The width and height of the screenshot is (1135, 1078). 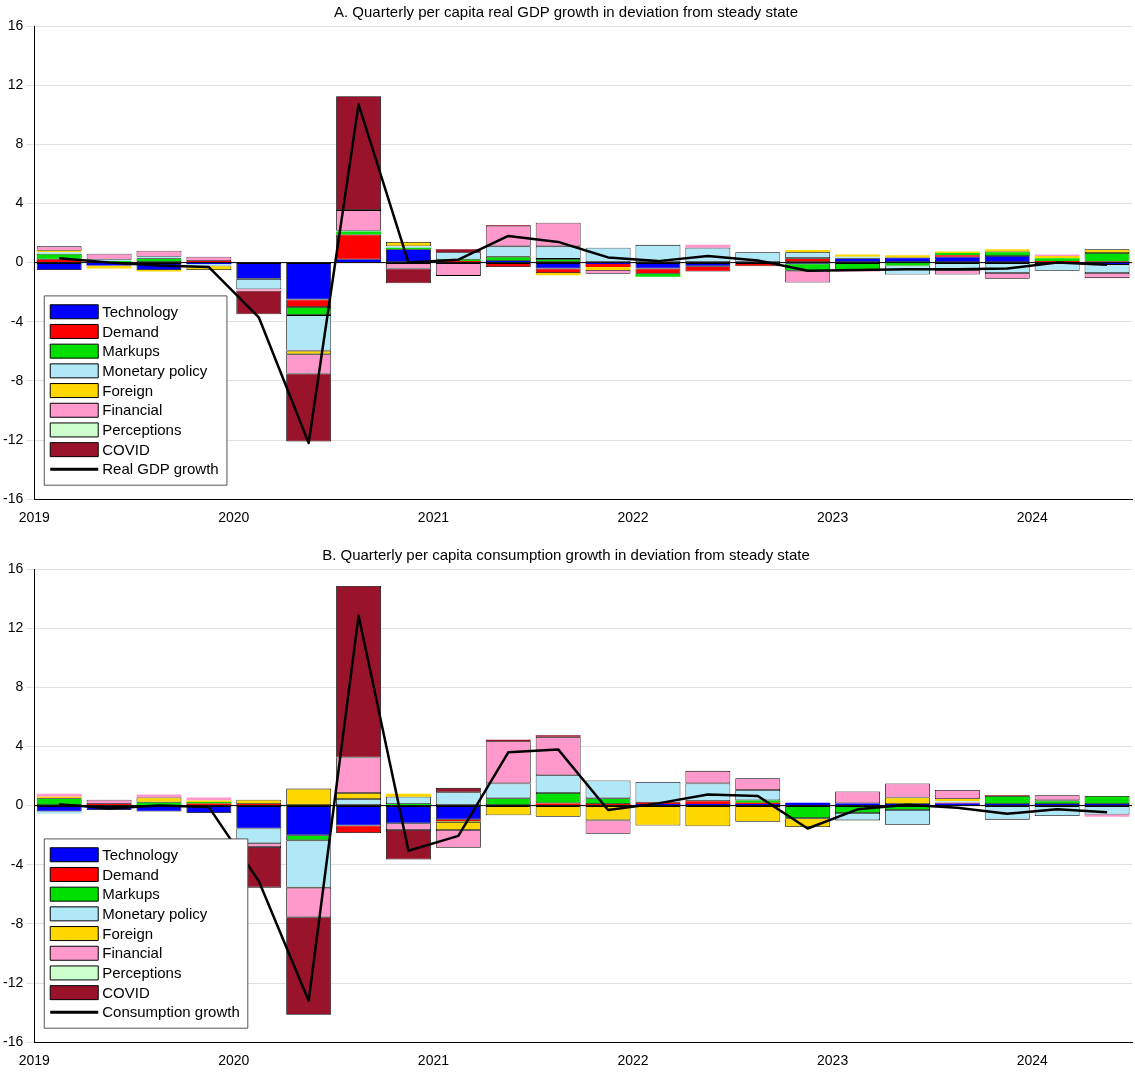 I want to click on chart-title: A. Quarterly per capita real GDP growth in deviation from steady state, so click(x=566, y=12).